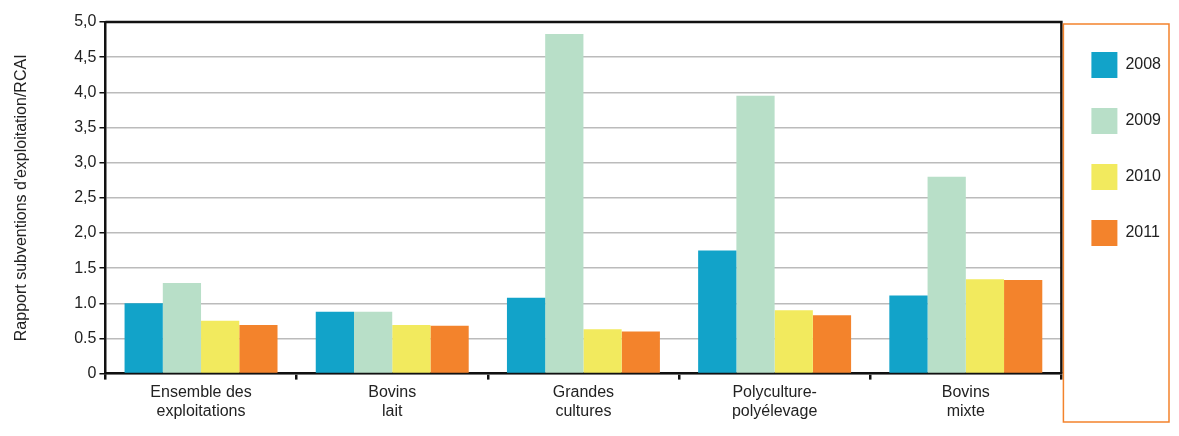  I want to click on legend-label: 2011, so click(1142, 232).